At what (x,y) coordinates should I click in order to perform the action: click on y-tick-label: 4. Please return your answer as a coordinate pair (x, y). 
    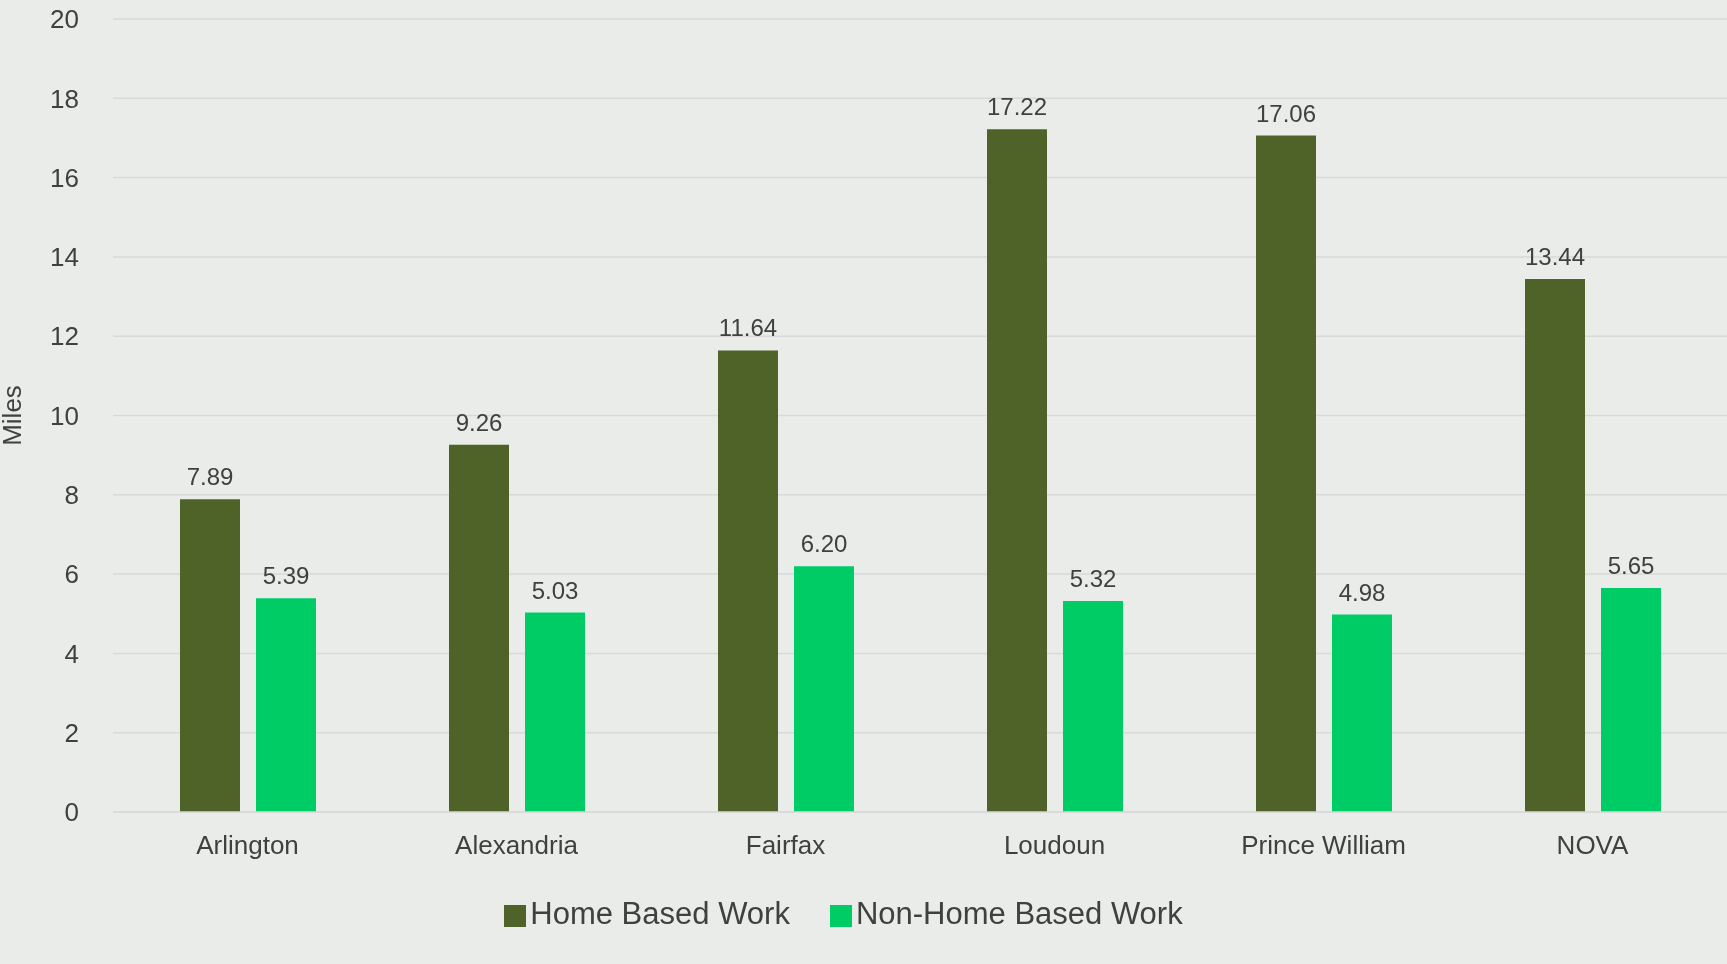
    Looking at the image, I should click on (71, 653).